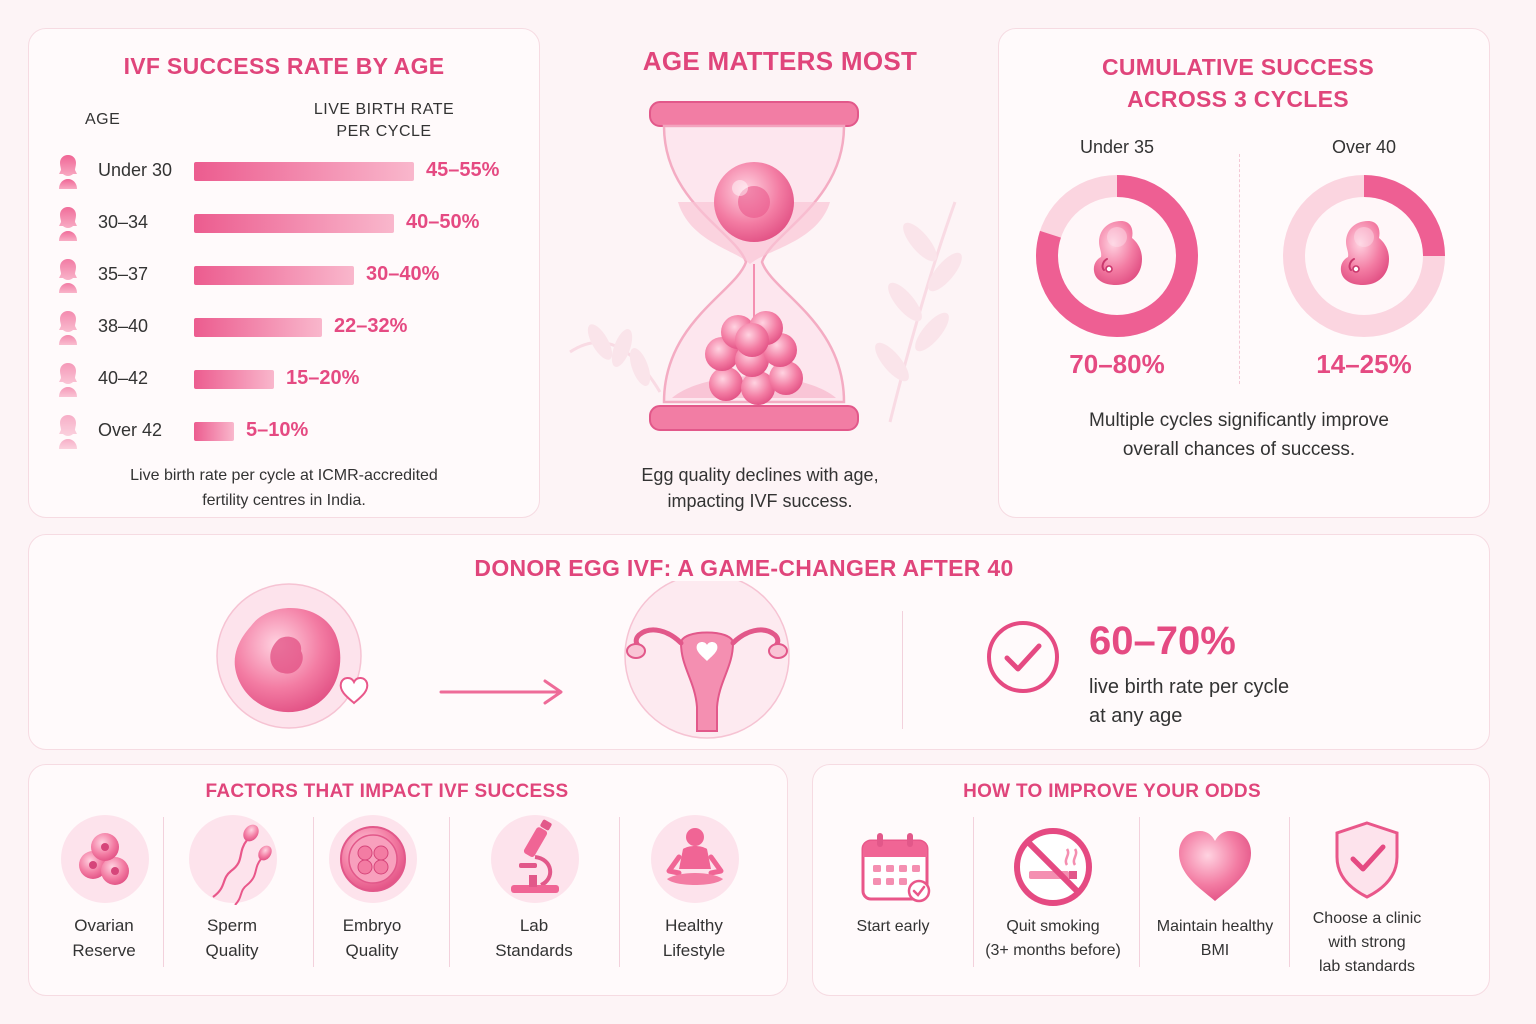  What do you see at coordinates (754, 418) in the screenshot?
I see `hourglass-bottom-cap` at bounding box center [754, 418].